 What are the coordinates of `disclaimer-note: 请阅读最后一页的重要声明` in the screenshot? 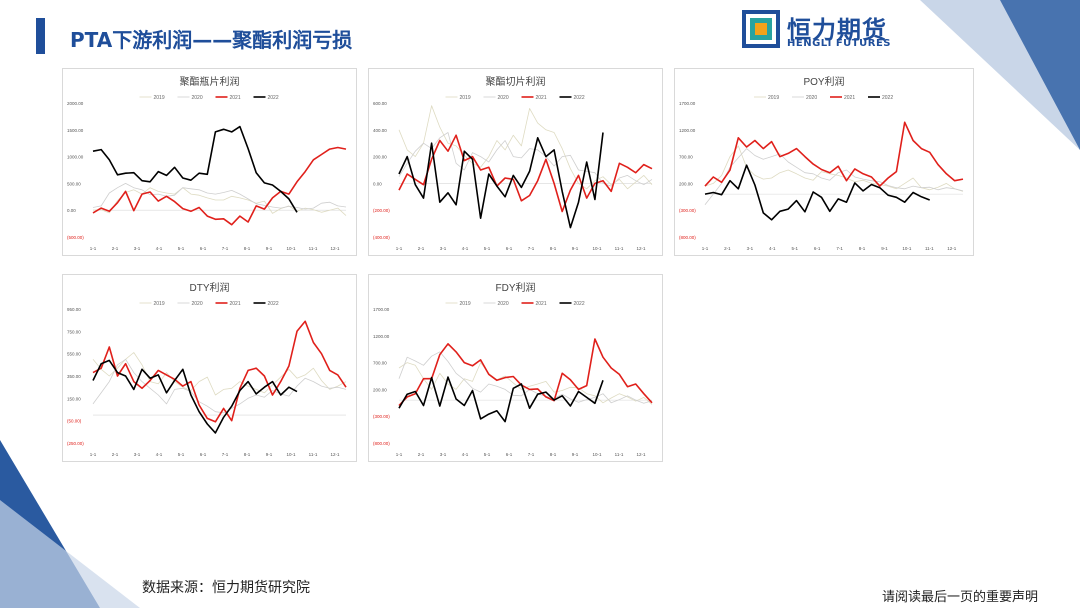 It's located at (960, 597).